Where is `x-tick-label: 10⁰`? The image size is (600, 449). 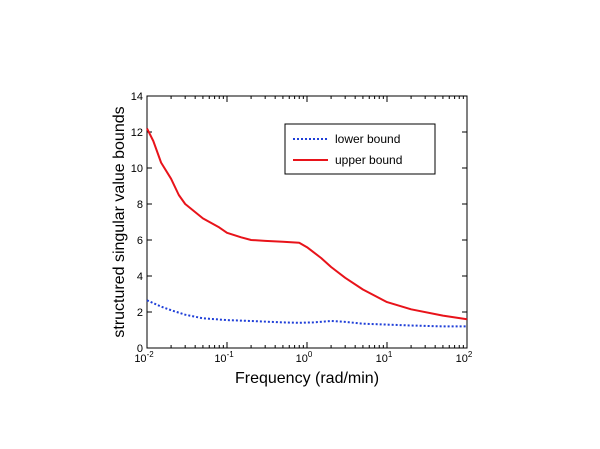 x-tick-label: 10⁰ is located at coordinates (304, 357).